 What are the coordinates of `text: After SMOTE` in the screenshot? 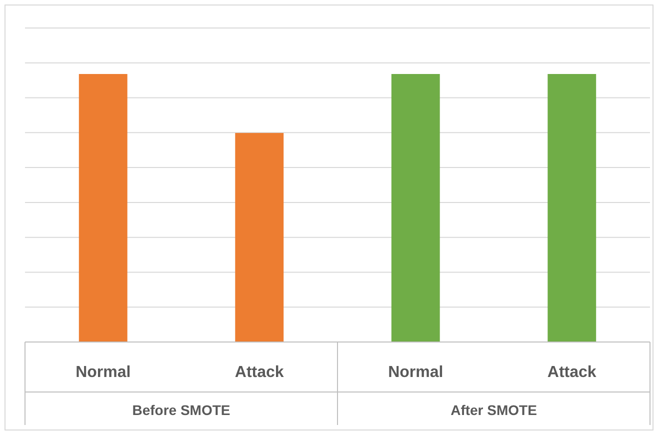 It's located at (493, 410).